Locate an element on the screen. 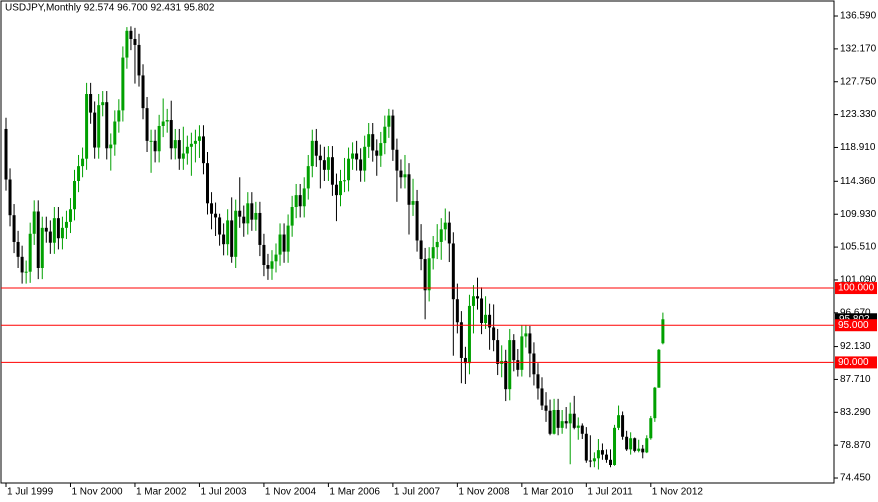 This screenshot has height=502, width=878. y-tick-label: 74.450 is located at coordinates (855, 478).